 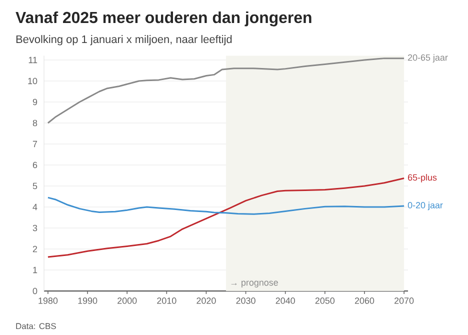 What do you see at coordinates (35, 270) in the screenshot?
I see `y-tick-label: 1` at bounding box center [35, 270].